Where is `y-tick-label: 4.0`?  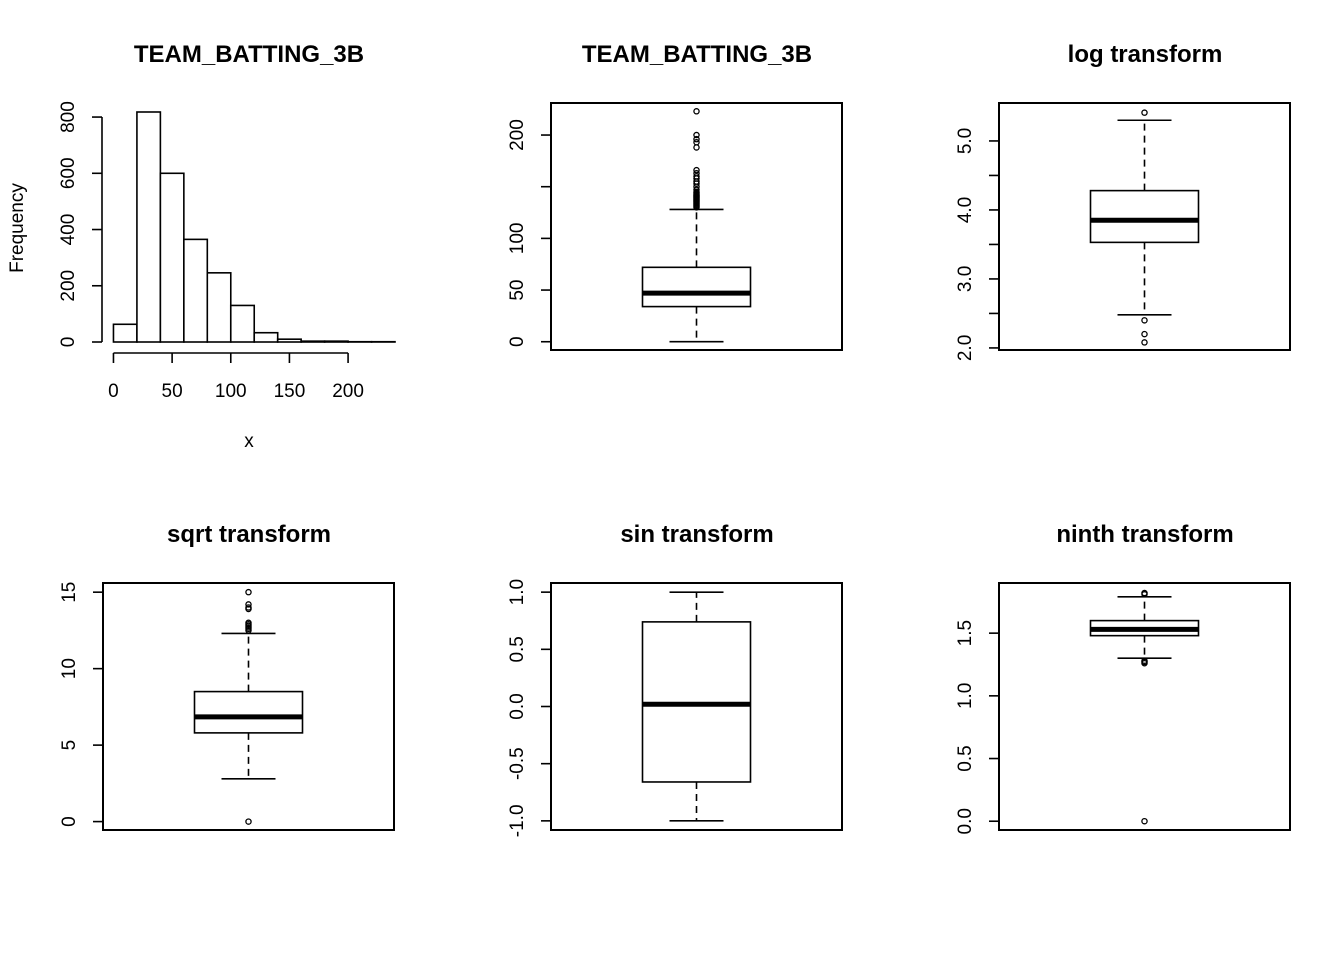 y-tick-label: 4.0 is located at coordinates (965, 210).